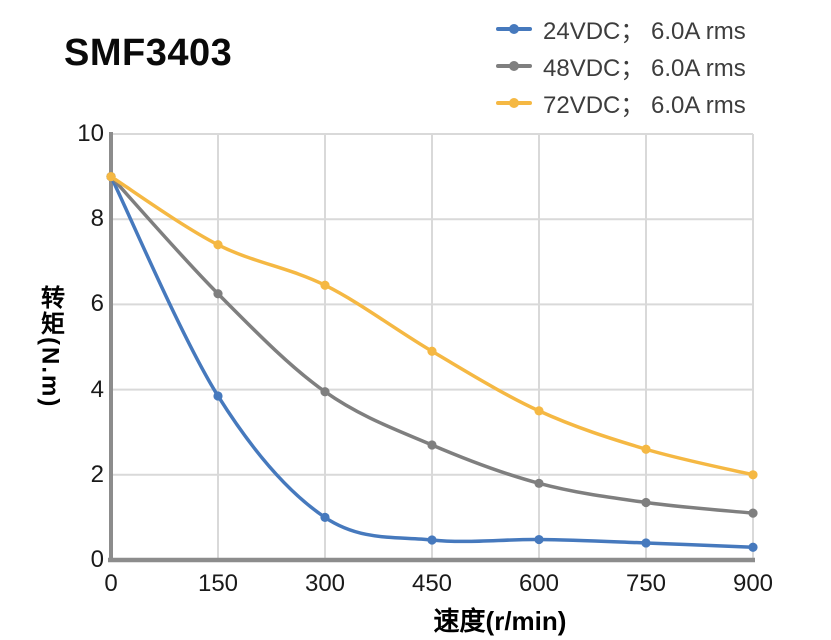  Describe the element at coordinates (644, 105) in the screenshot. I see `legend-label: 72VDC； 6.0A rms` at that location.